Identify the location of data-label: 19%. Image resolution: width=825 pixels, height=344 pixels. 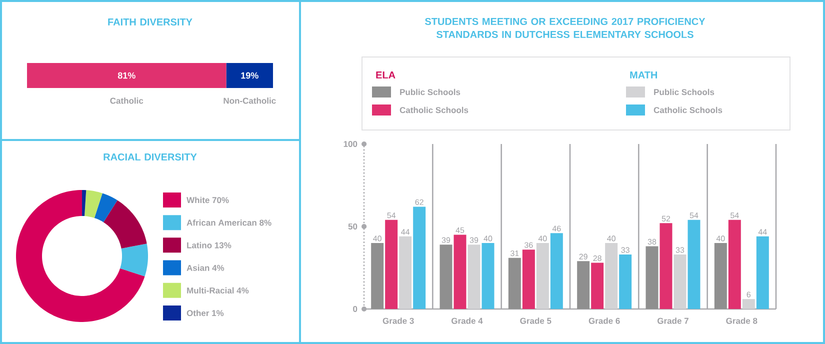
(249, 75).